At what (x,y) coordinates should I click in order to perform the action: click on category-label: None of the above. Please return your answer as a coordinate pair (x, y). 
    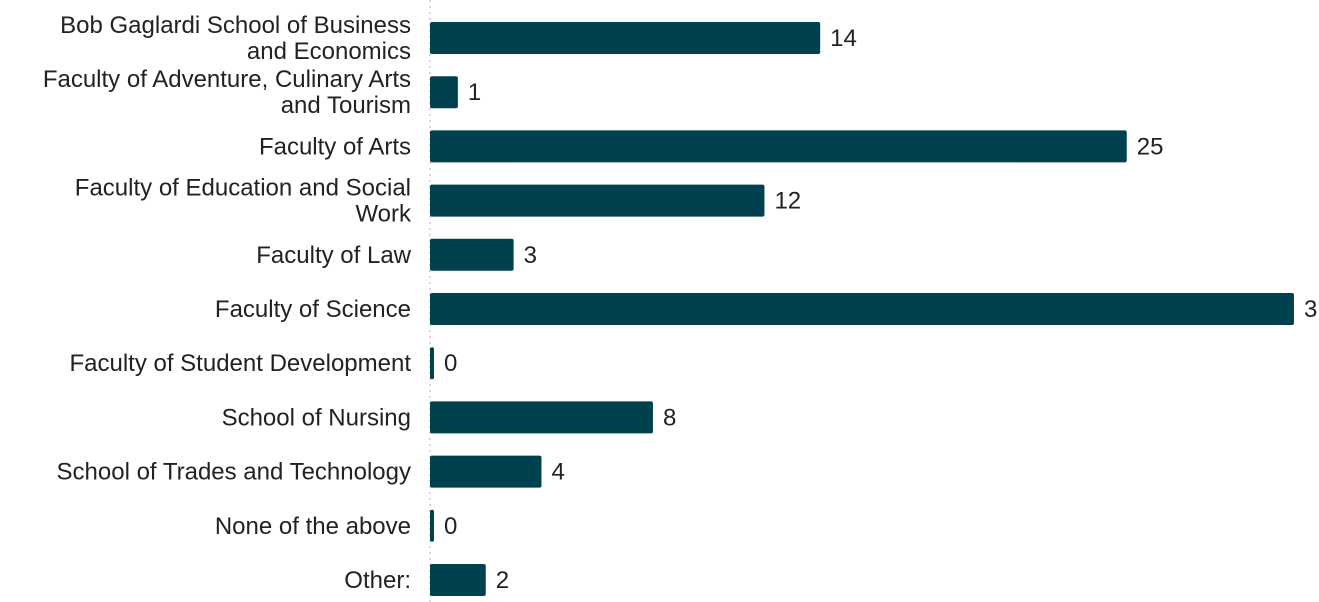
    Looking at the image, I should click on (313, 526).